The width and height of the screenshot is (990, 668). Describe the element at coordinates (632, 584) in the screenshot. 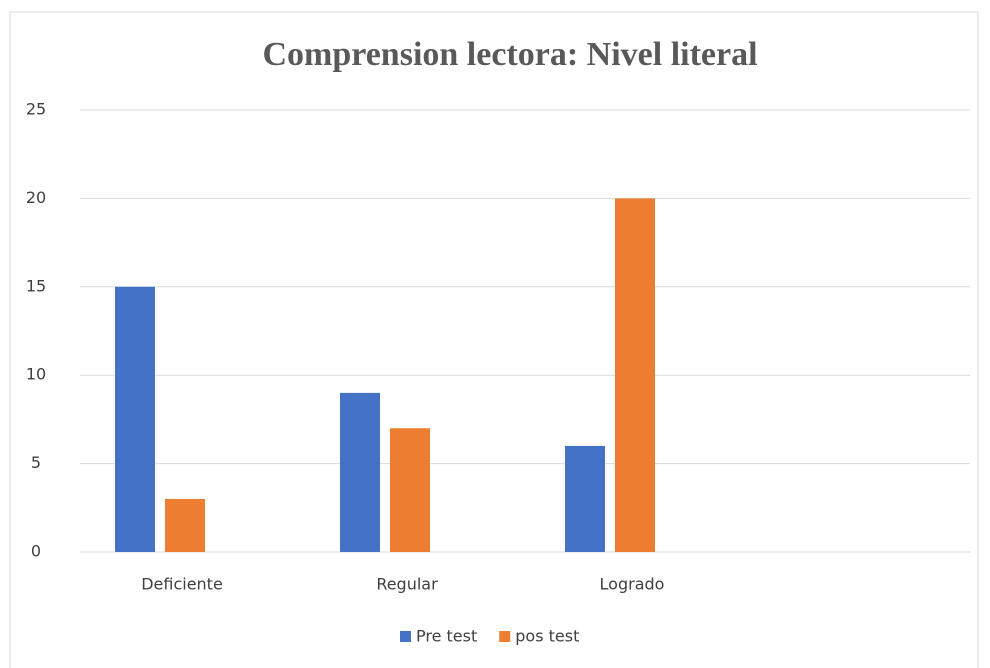

I see `x-tick-label: Logrado` at that location.